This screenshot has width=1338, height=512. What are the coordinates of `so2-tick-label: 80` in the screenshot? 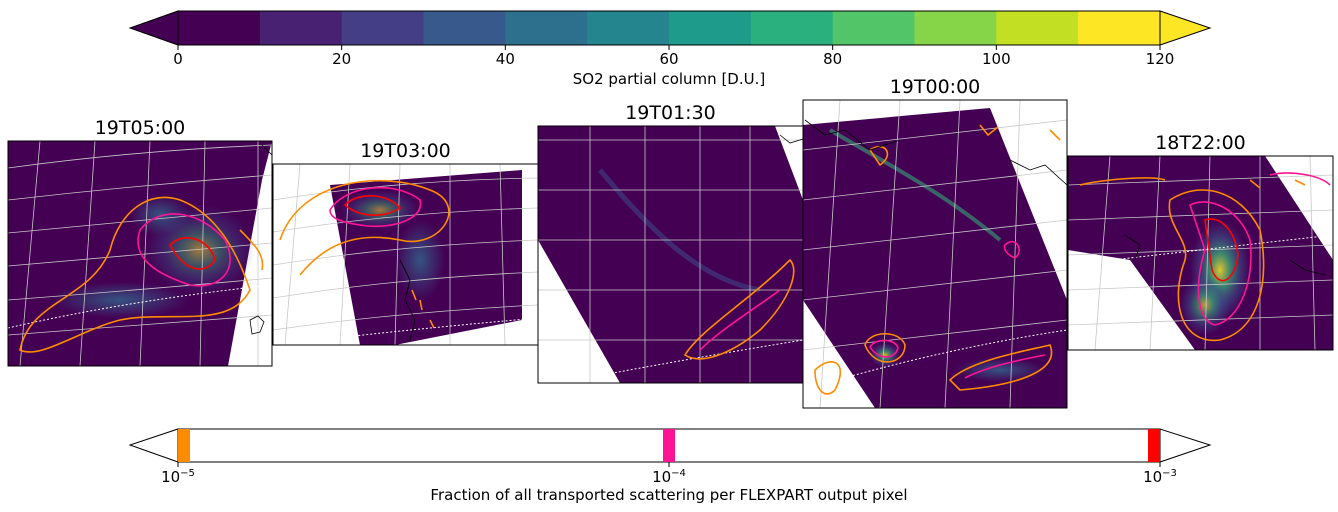 It's located at (833, 59).